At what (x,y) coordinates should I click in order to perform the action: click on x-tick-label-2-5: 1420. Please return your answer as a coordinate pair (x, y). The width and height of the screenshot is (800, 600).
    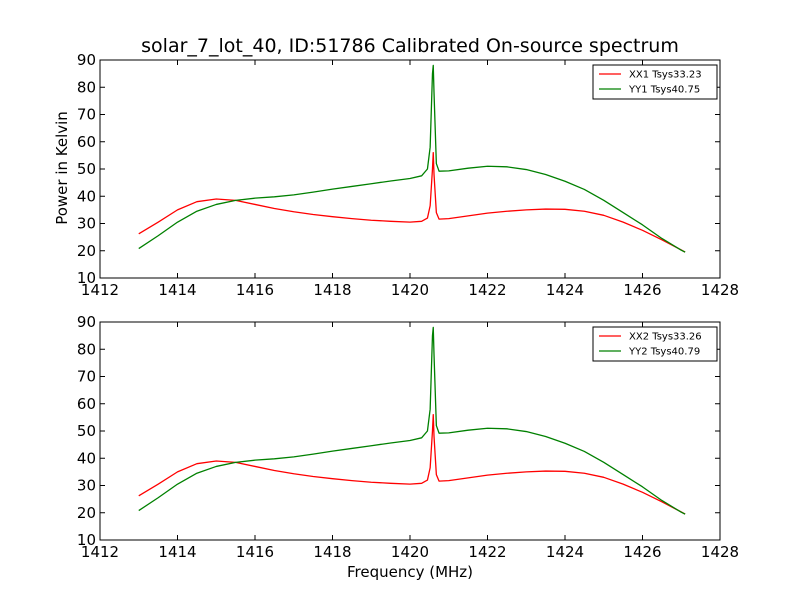
    Looking at the image, I should click on (410, 552).